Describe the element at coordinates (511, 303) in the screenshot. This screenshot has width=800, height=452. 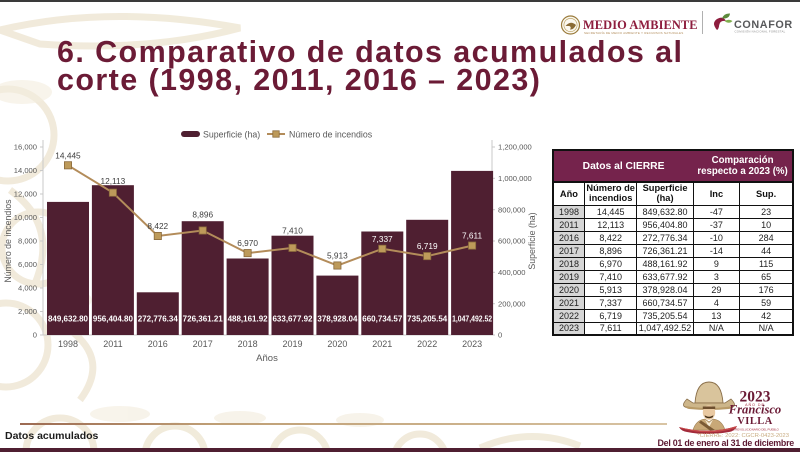
I see `svg-text: 200,000` at that location.